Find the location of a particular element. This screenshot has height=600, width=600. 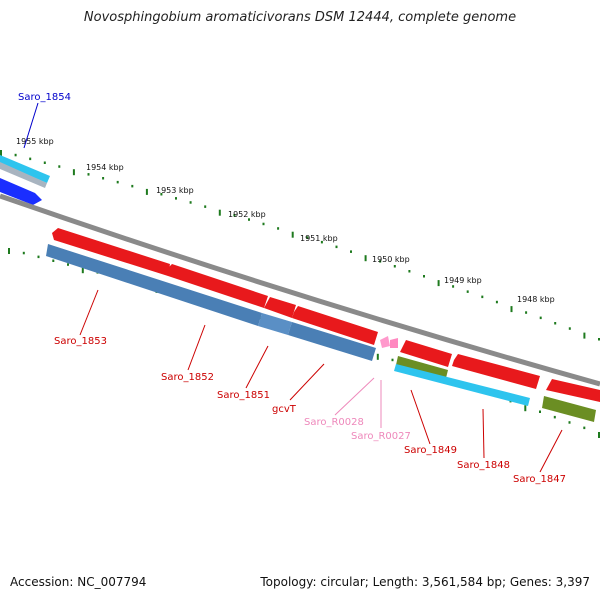

scale-label: 1950 kbp is located at coordinates (391, 259).